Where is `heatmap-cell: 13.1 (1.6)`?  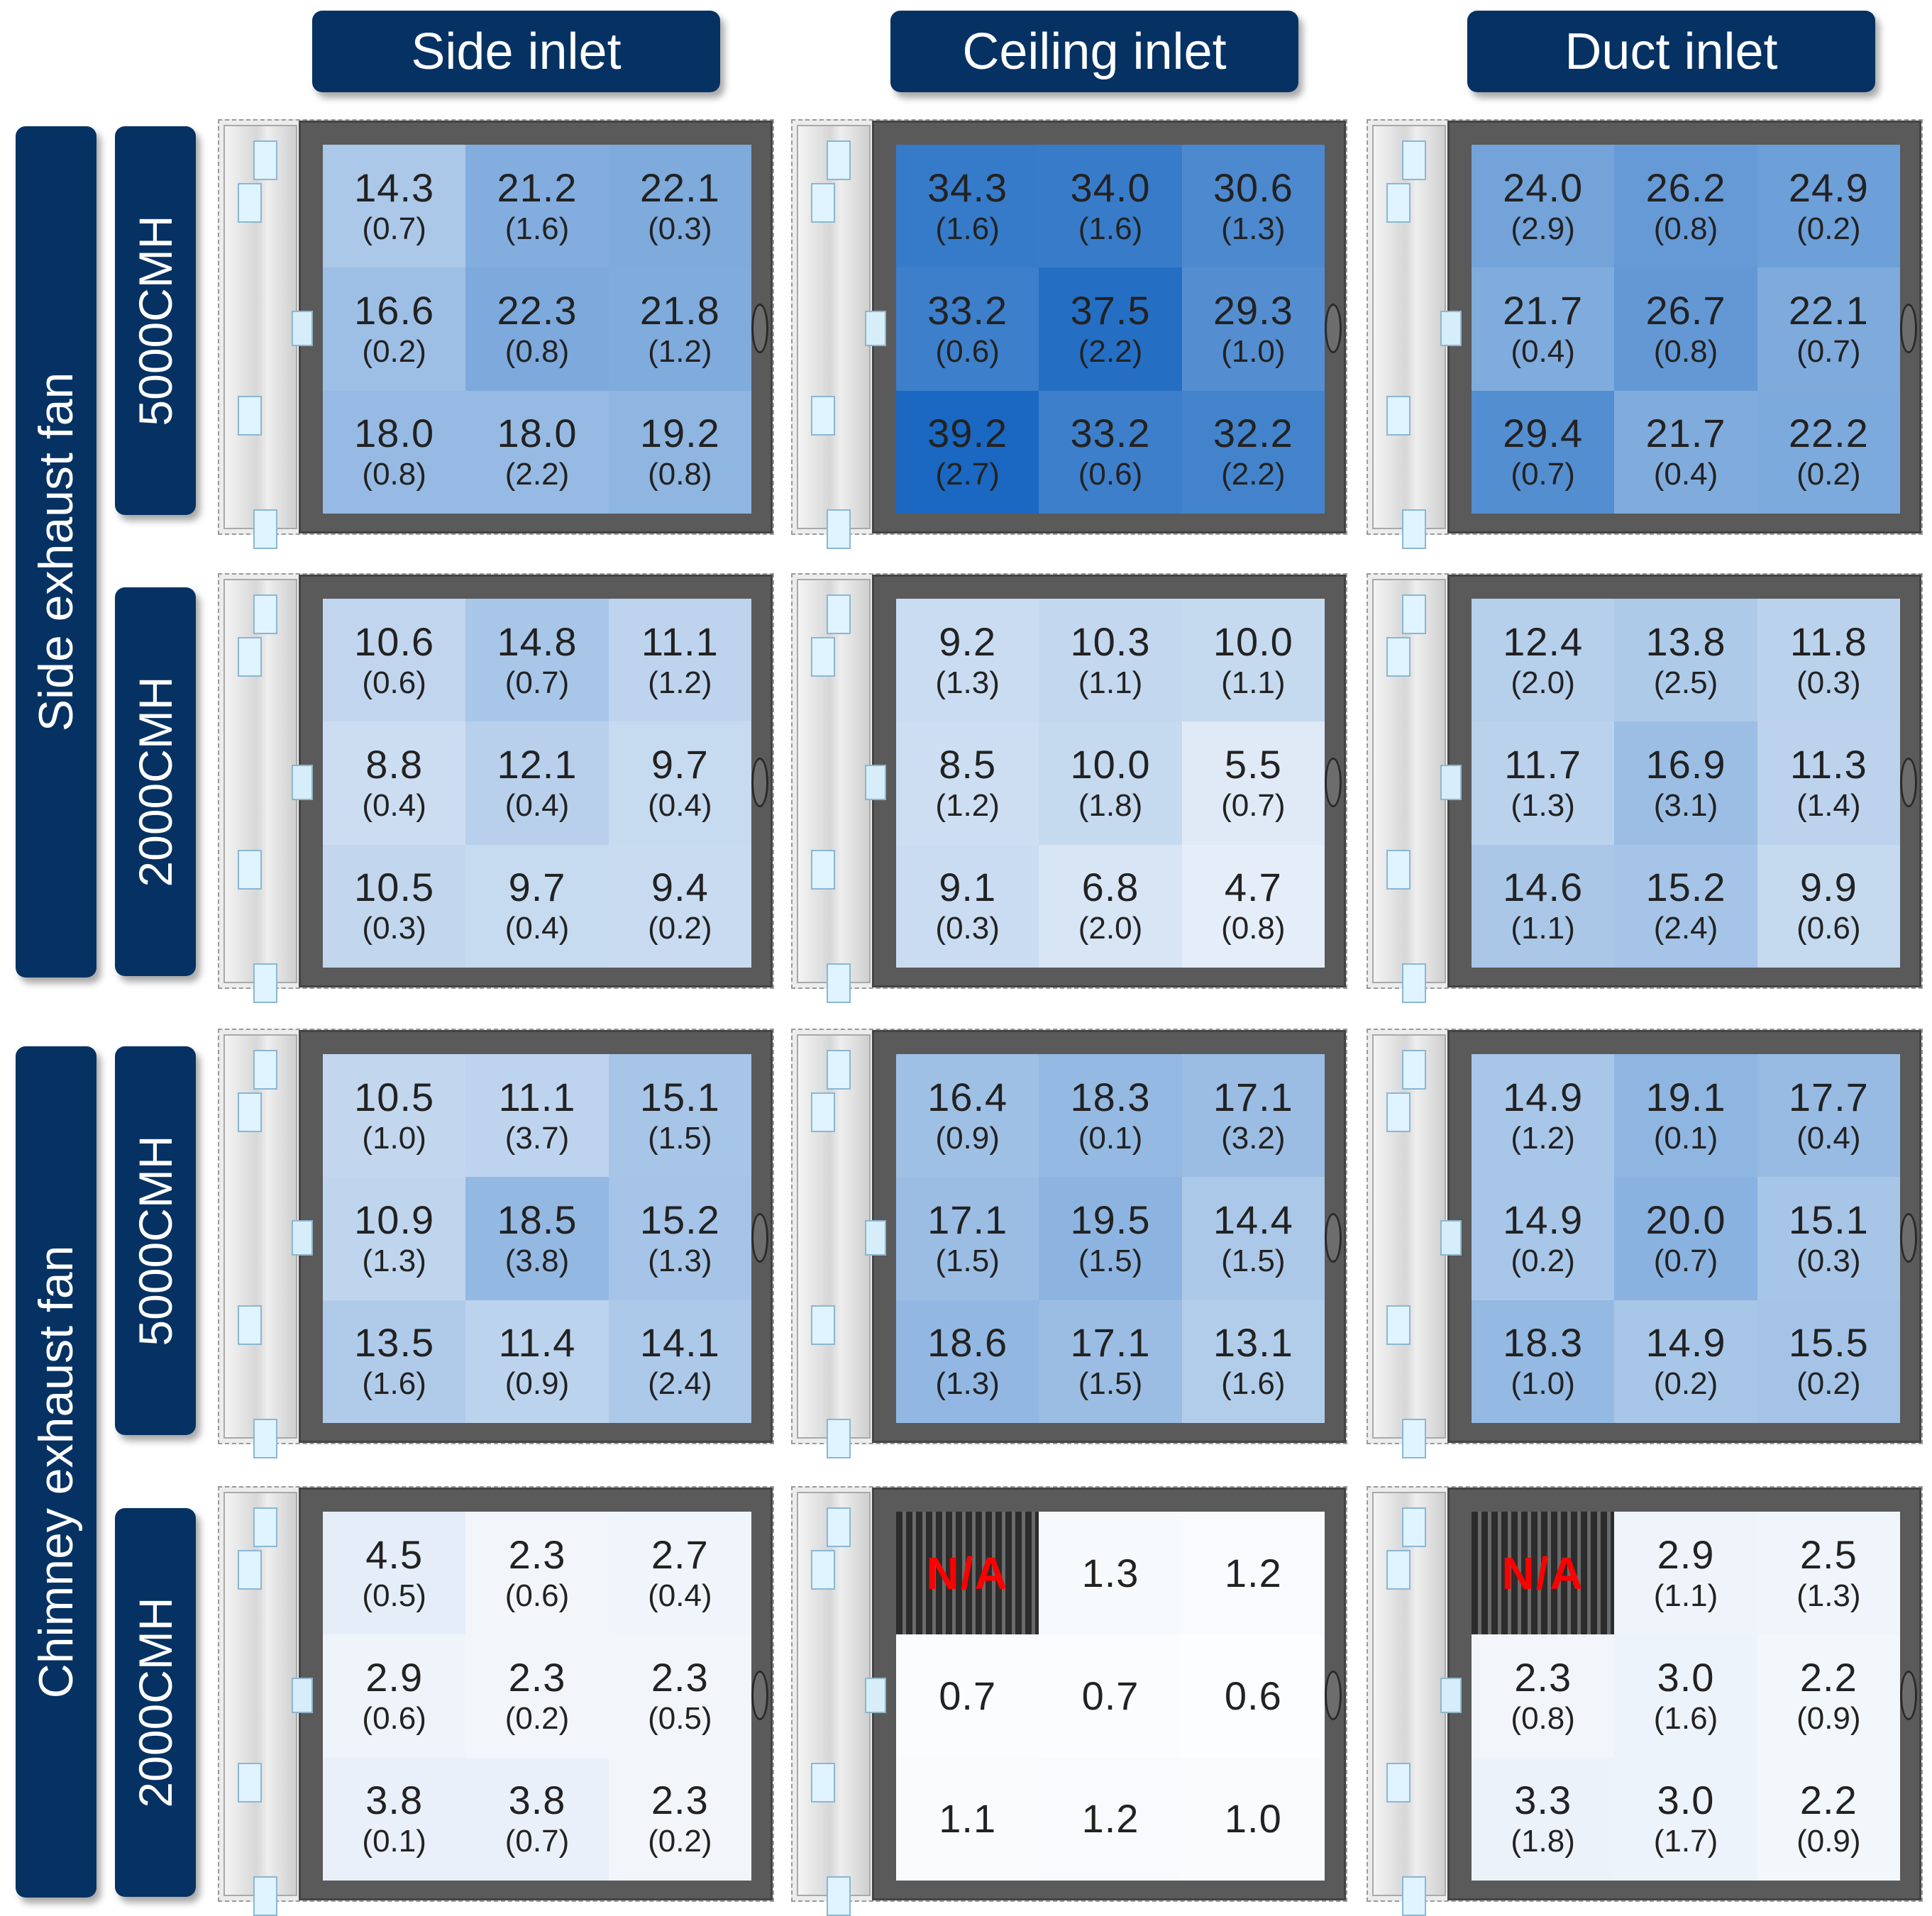
heatmap-cell: 13.1 (1.6) is located at coordinates (1253, 1361).